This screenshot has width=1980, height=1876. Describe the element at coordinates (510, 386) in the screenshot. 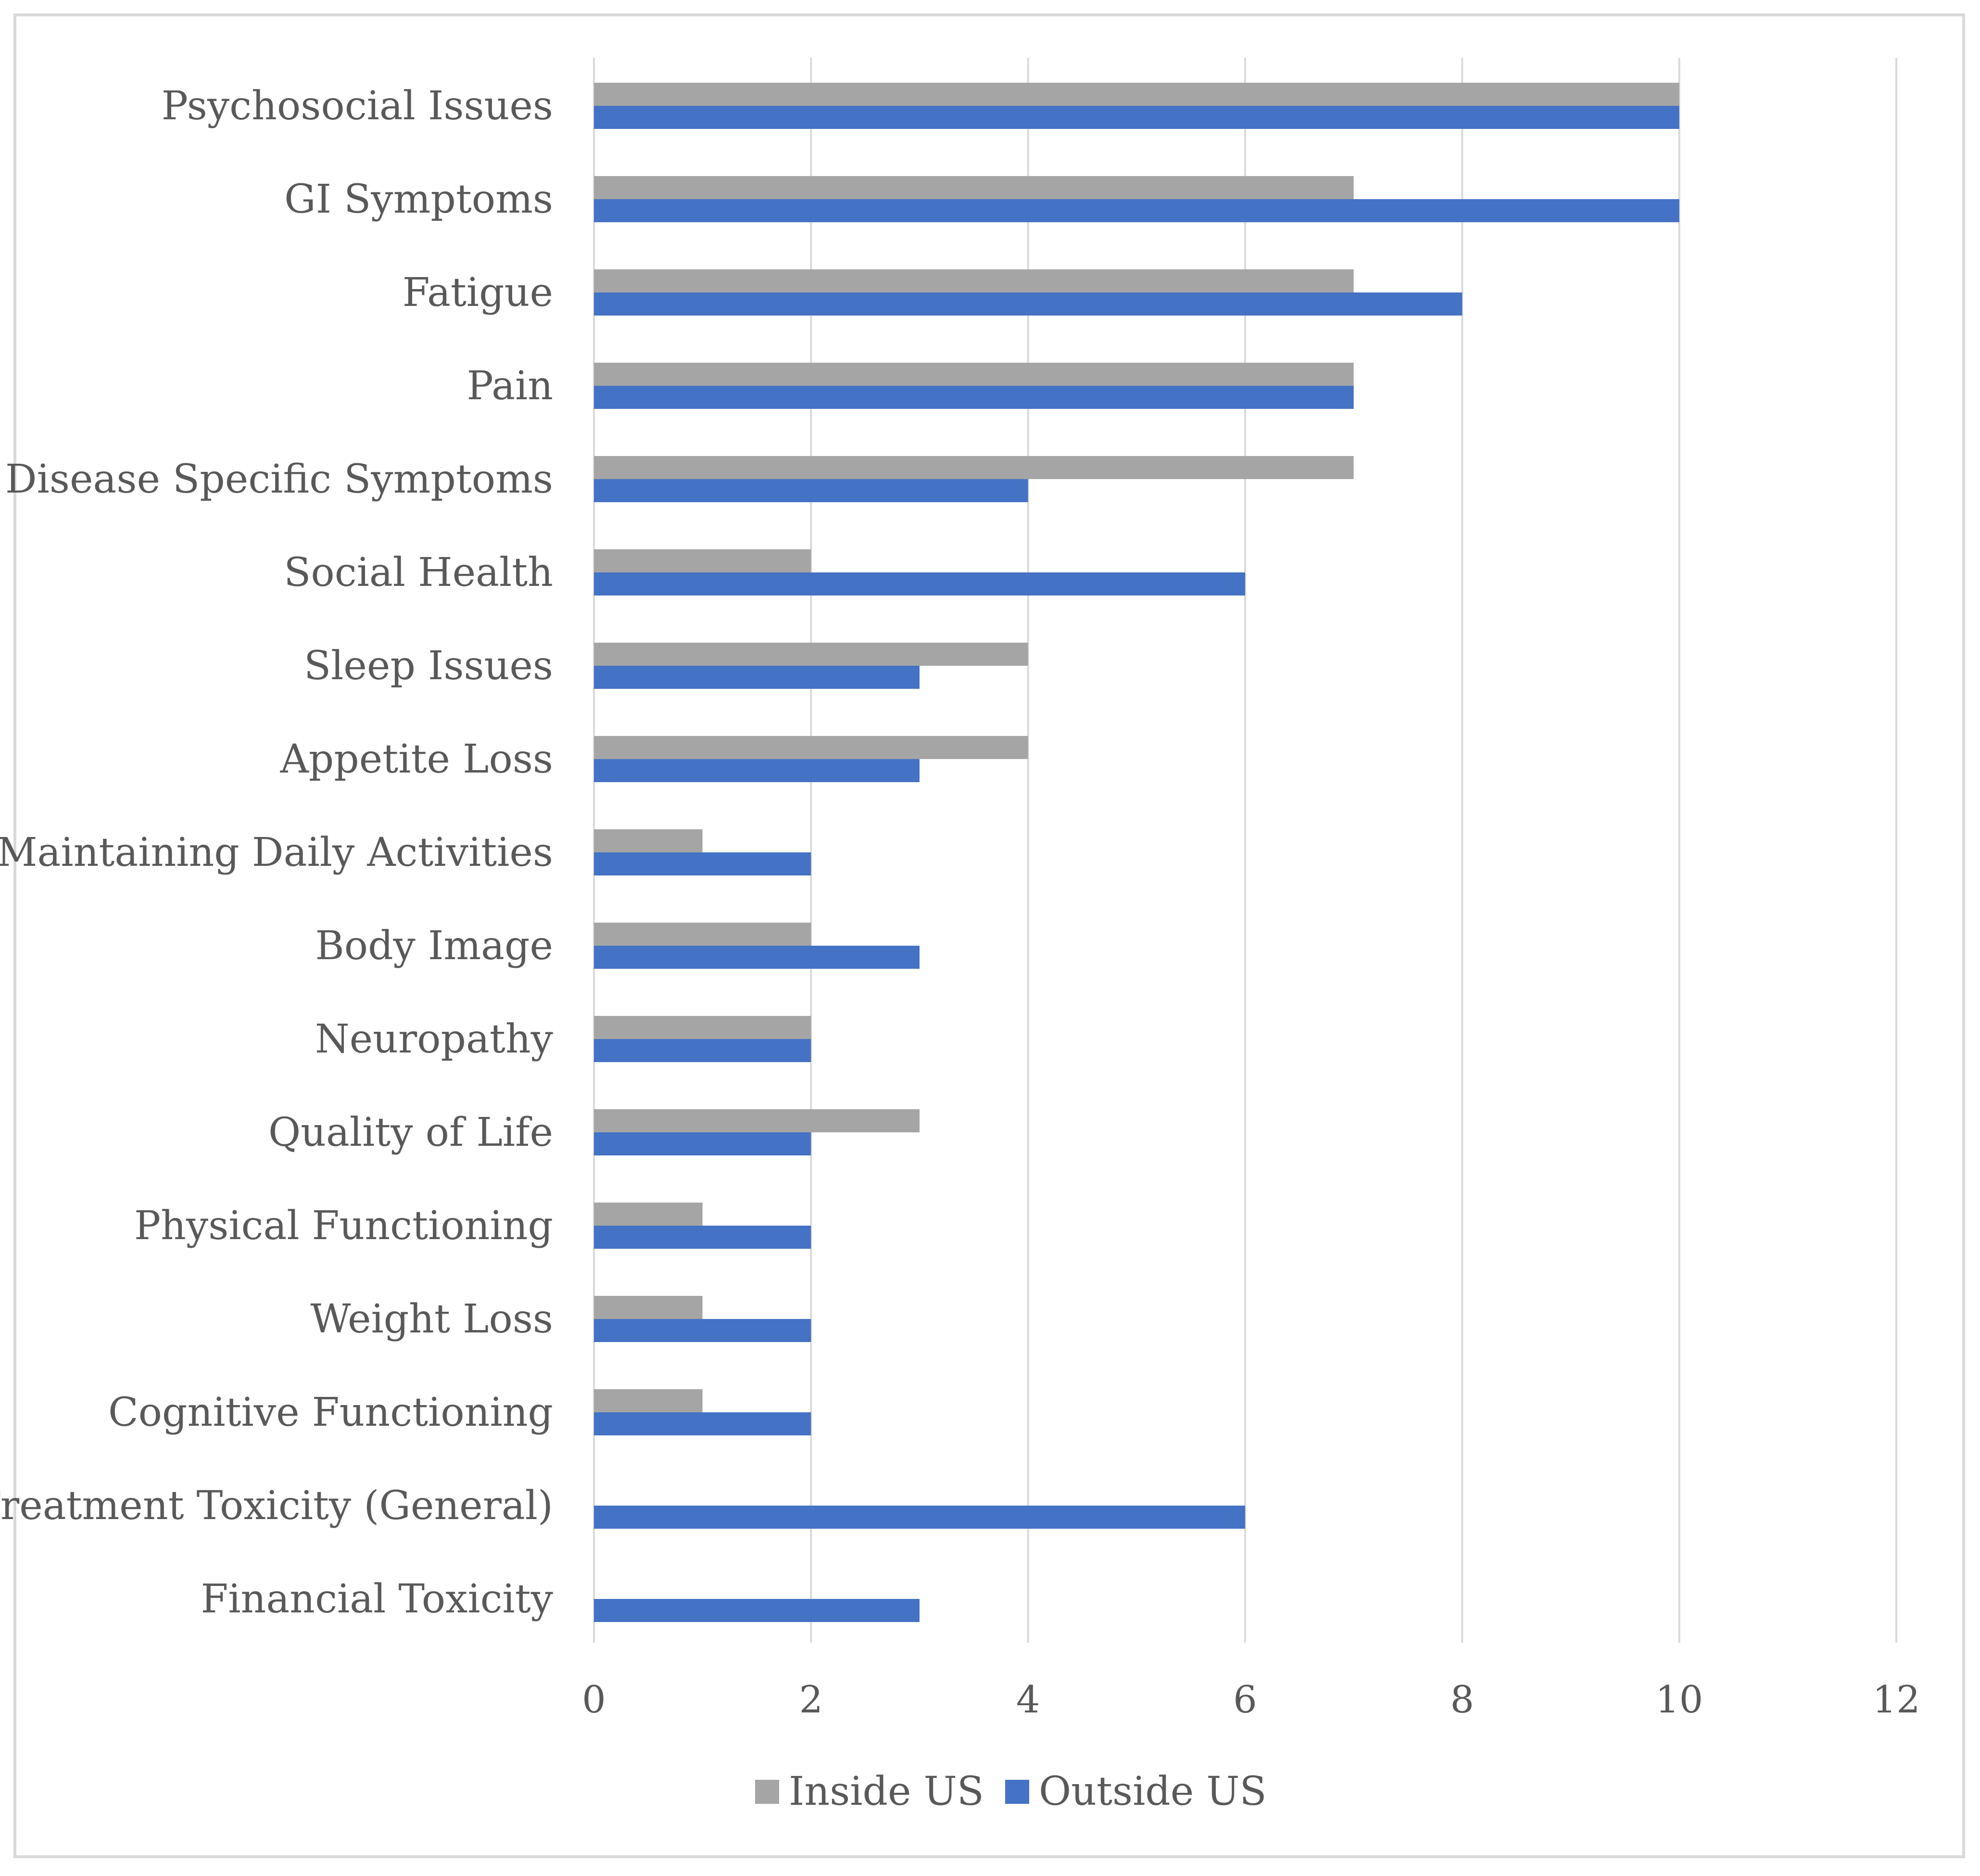

I see `category-label: Pain` at that location.